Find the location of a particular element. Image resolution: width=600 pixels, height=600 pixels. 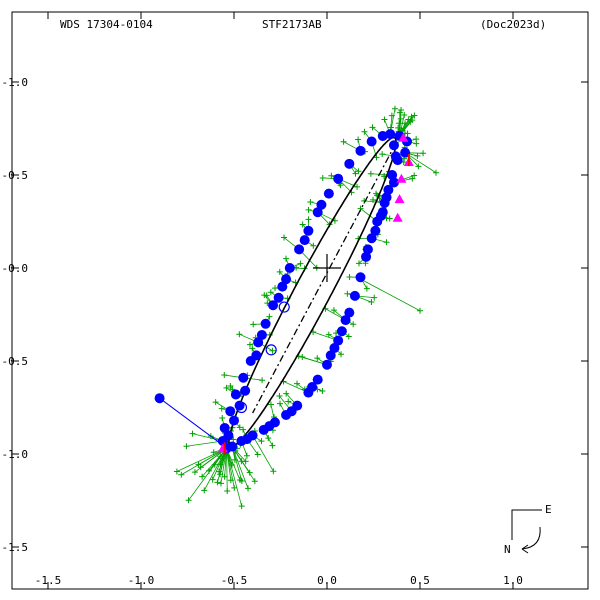

y-tick-label-0: -1.0 is located at coordinates (15, 82).